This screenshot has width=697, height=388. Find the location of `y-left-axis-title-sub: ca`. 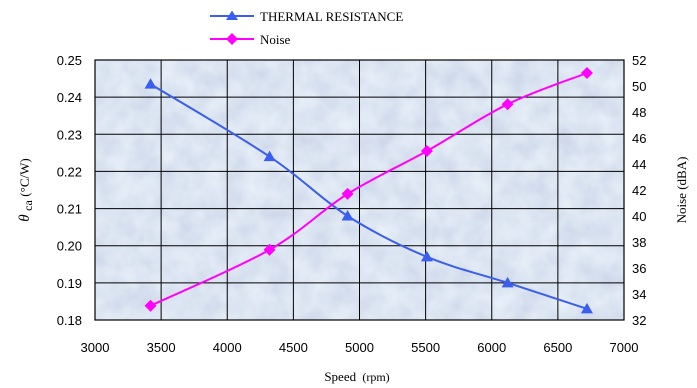

y-left-axis-title-sub: ca is located at coordinates (28, 205).